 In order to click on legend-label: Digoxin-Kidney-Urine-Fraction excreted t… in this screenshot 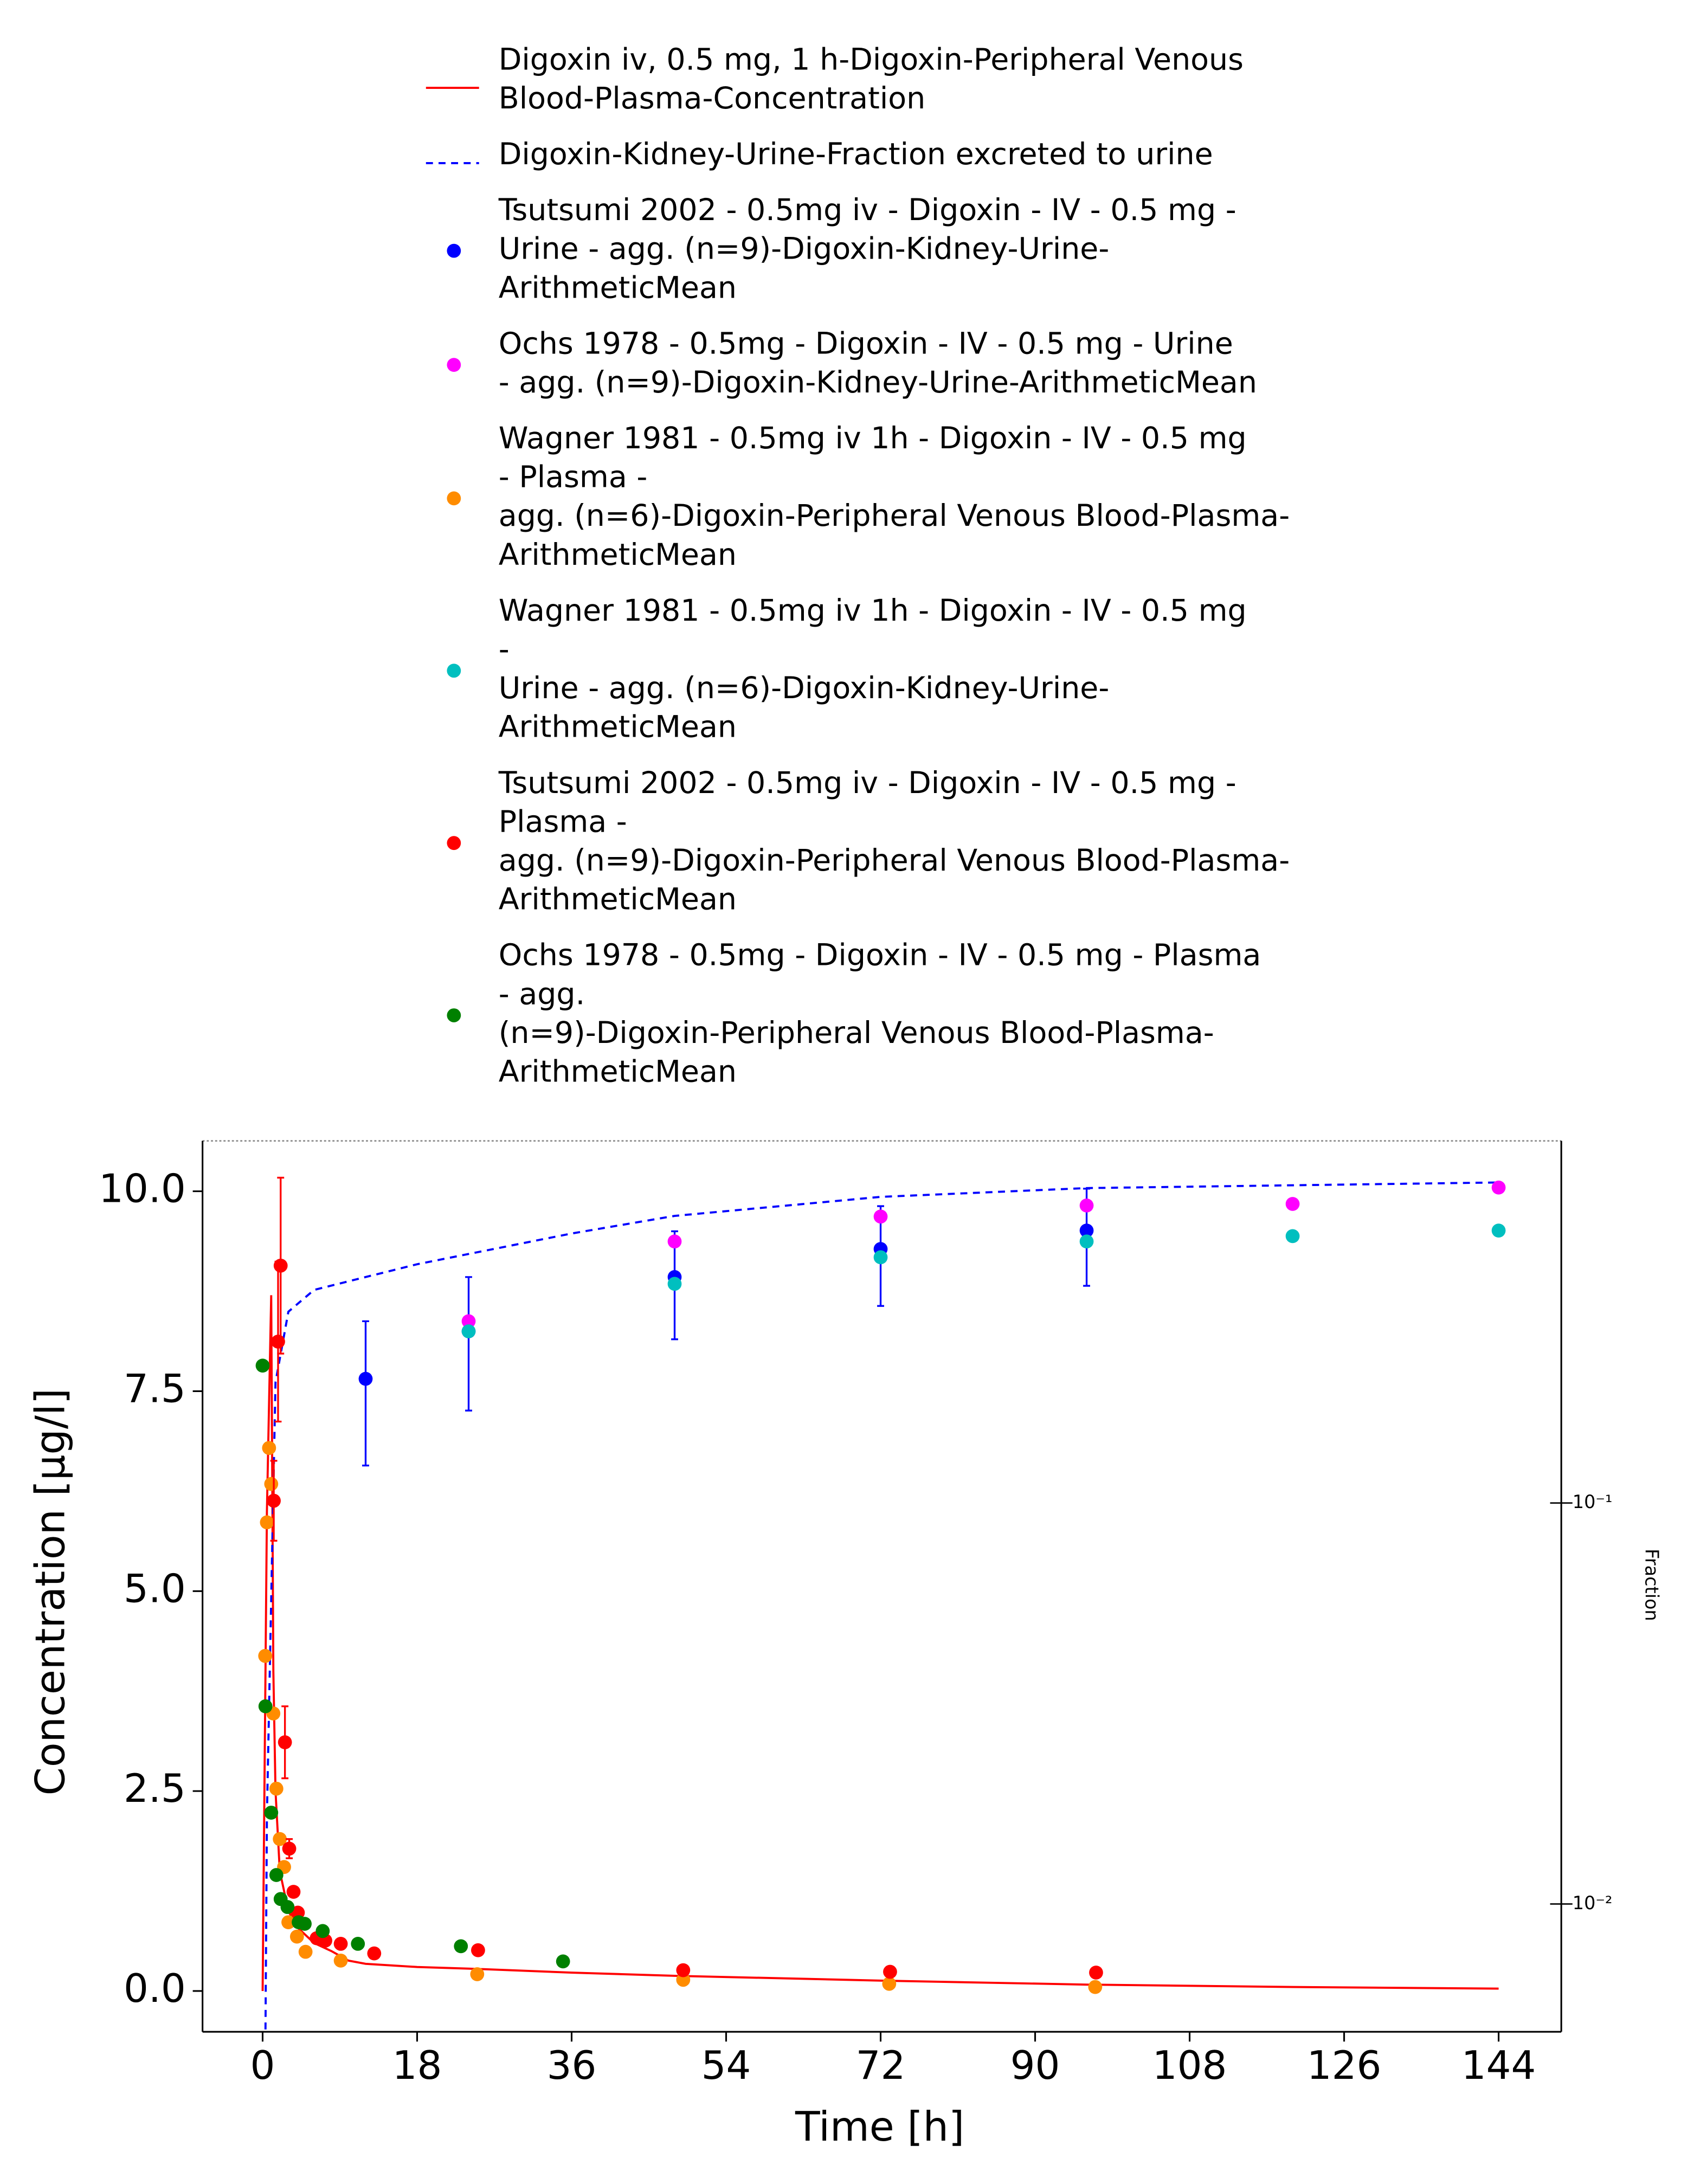, I will do `click(856, 154)`.